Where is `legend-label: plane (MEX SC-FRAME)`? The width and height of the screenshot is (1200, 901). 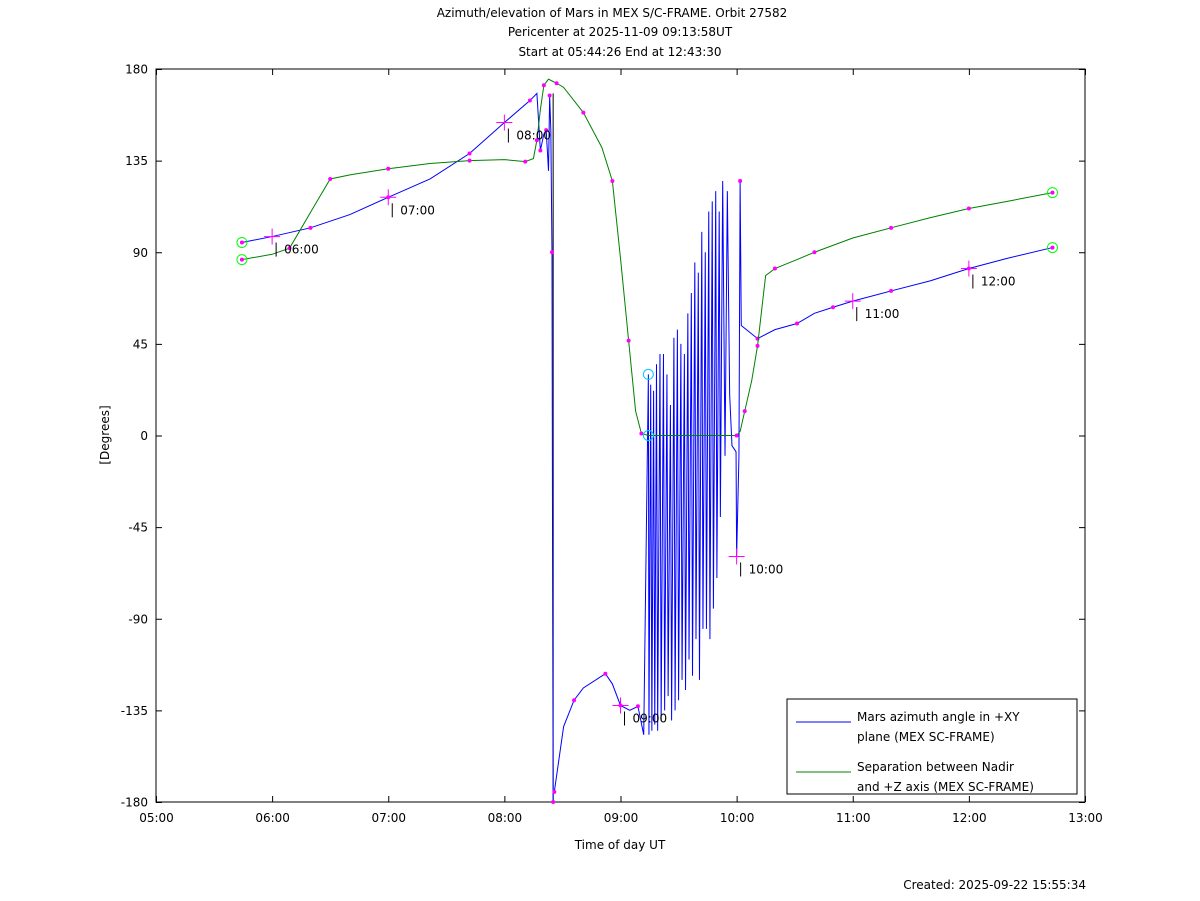
legend-label: plane (MEX SC-FRAME) is located at coordinates (926, 737).